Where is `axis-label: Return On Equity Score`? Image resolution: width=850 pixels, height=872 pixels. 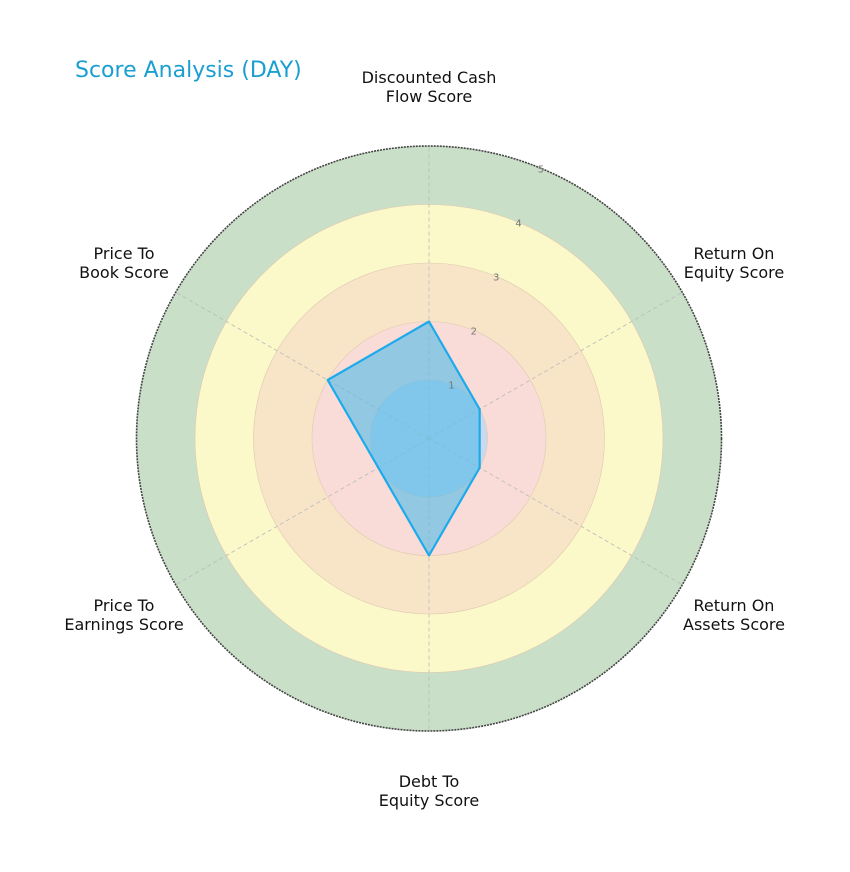
axis-label: Return On Equity Score is located at coordinates (734, 263).